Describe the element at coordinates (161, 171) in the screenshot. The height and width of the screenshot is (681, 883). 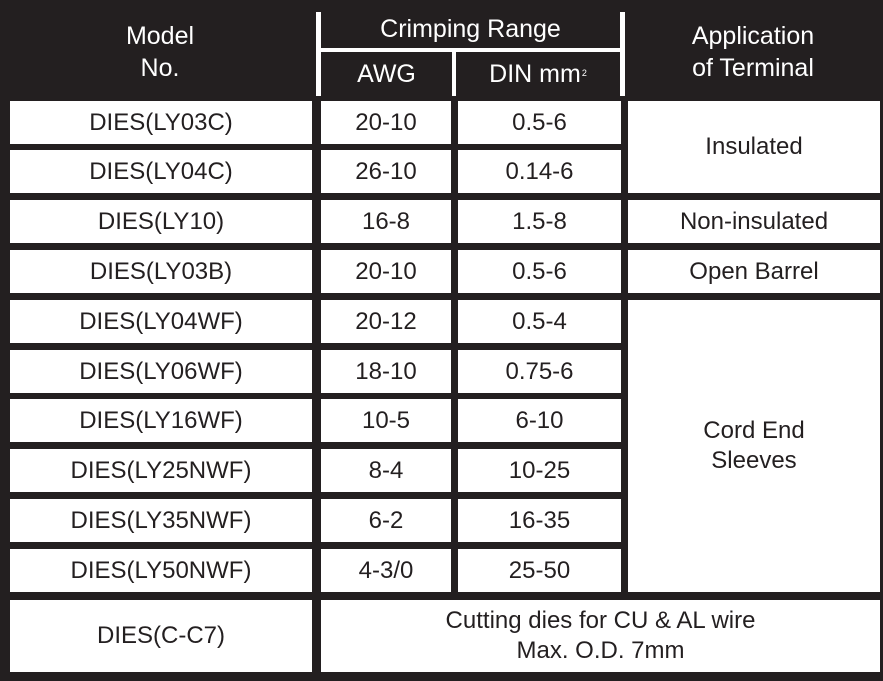
I see `cell-model: DIES(LY04C)` at that location.